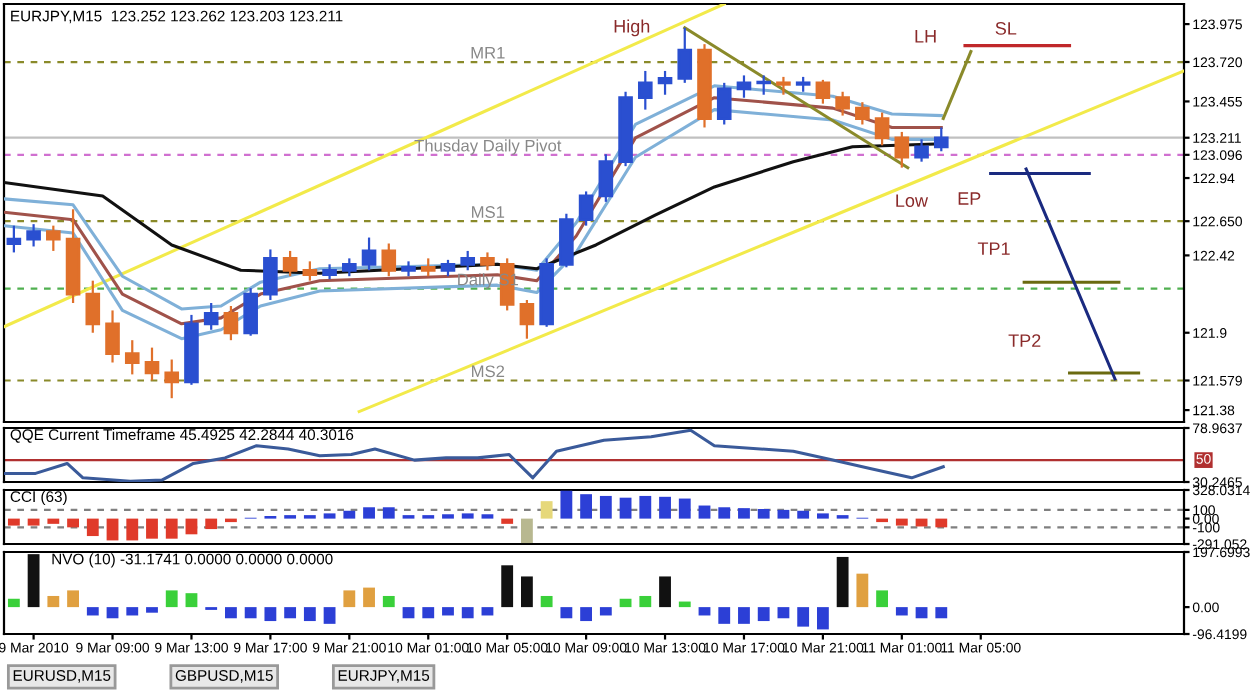 The width and height of the screenshot is (1250, 692). What do you see at coordinates (993, 248) in the screenshot?
I see `annotation: TP1` at bounding box center [993, 248].